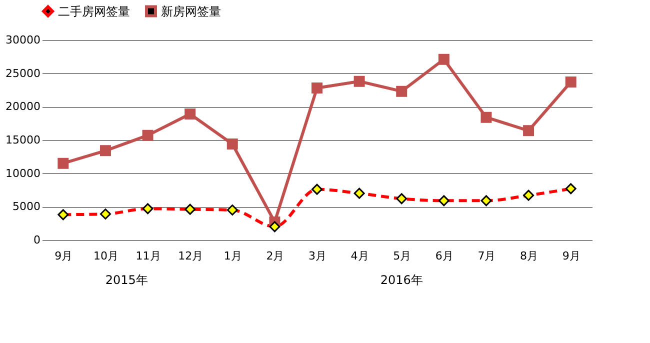  What do you see at coordinates (23, 73) in the screenshot?
I see `y-tick-label: 25000` at bounding box center [23, 73].